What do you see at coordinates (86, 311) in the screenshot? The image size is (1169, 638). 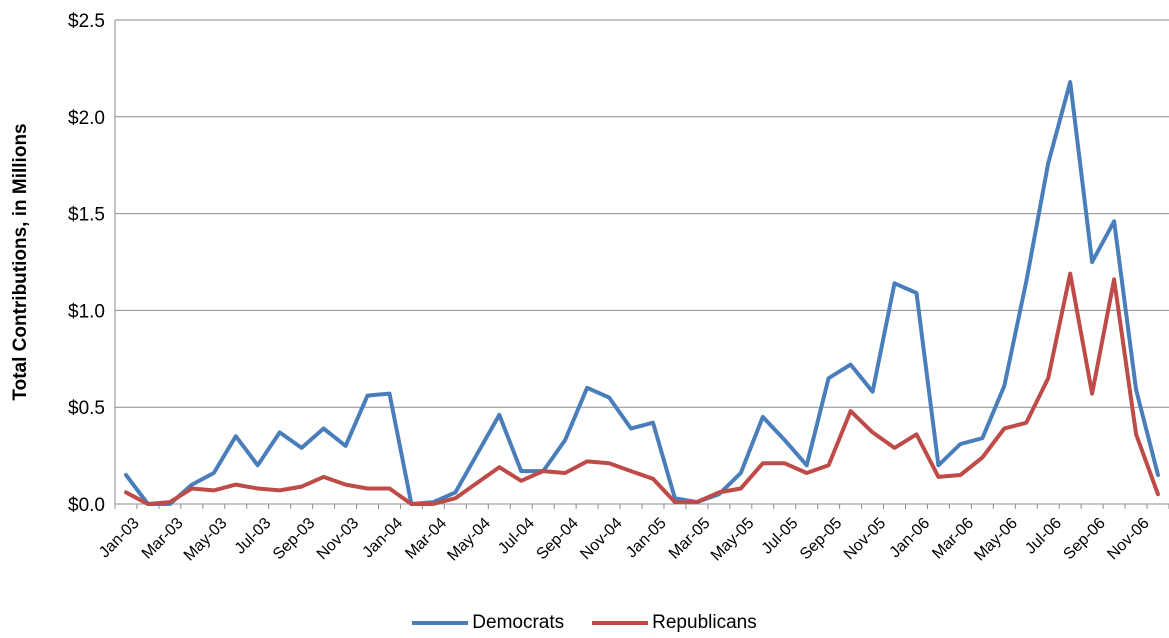 I see `y-tick-label: $1.0` at bounding box center [86, 311].